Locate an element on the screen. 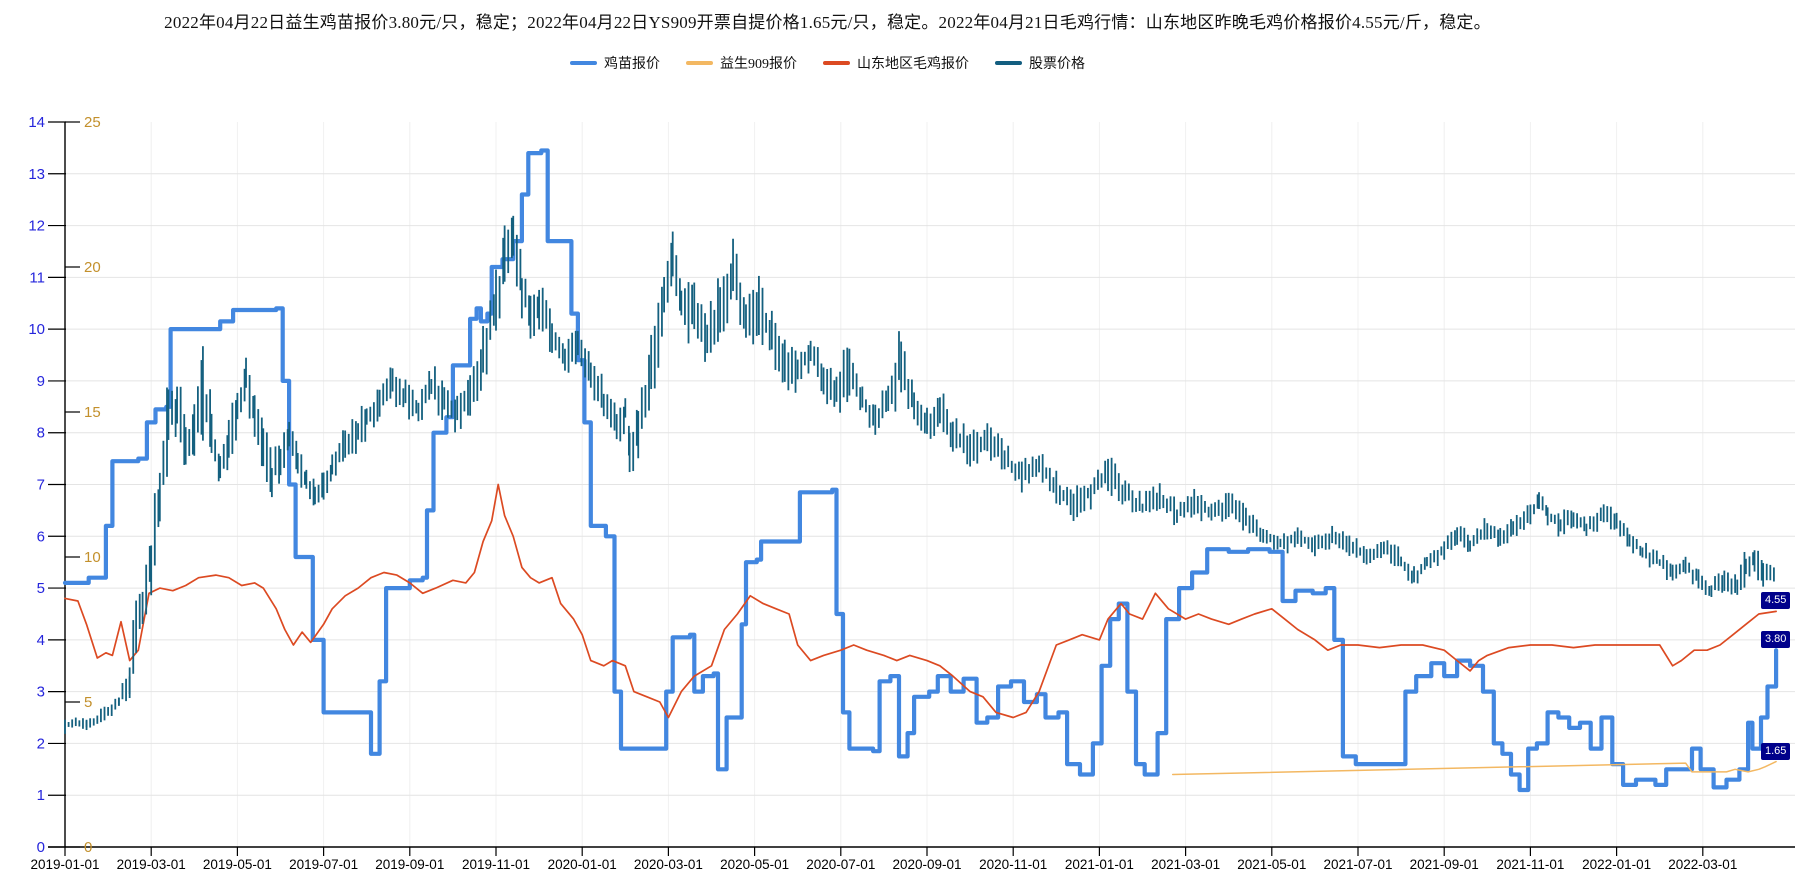 The width and height of the screenshot is (1809, 885). x-axis-tick-label: 2020-05-01 is located at coordinates (754, 864).